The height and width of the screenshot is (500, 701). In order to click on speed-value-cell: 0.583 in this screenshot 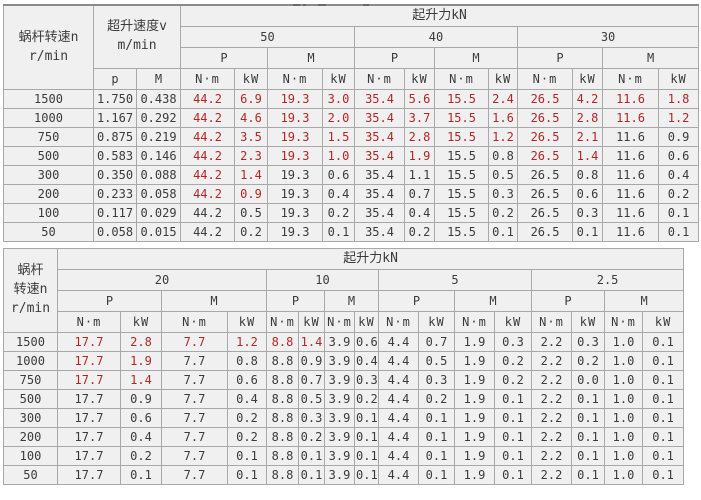, I will do `click(115, 156)`.